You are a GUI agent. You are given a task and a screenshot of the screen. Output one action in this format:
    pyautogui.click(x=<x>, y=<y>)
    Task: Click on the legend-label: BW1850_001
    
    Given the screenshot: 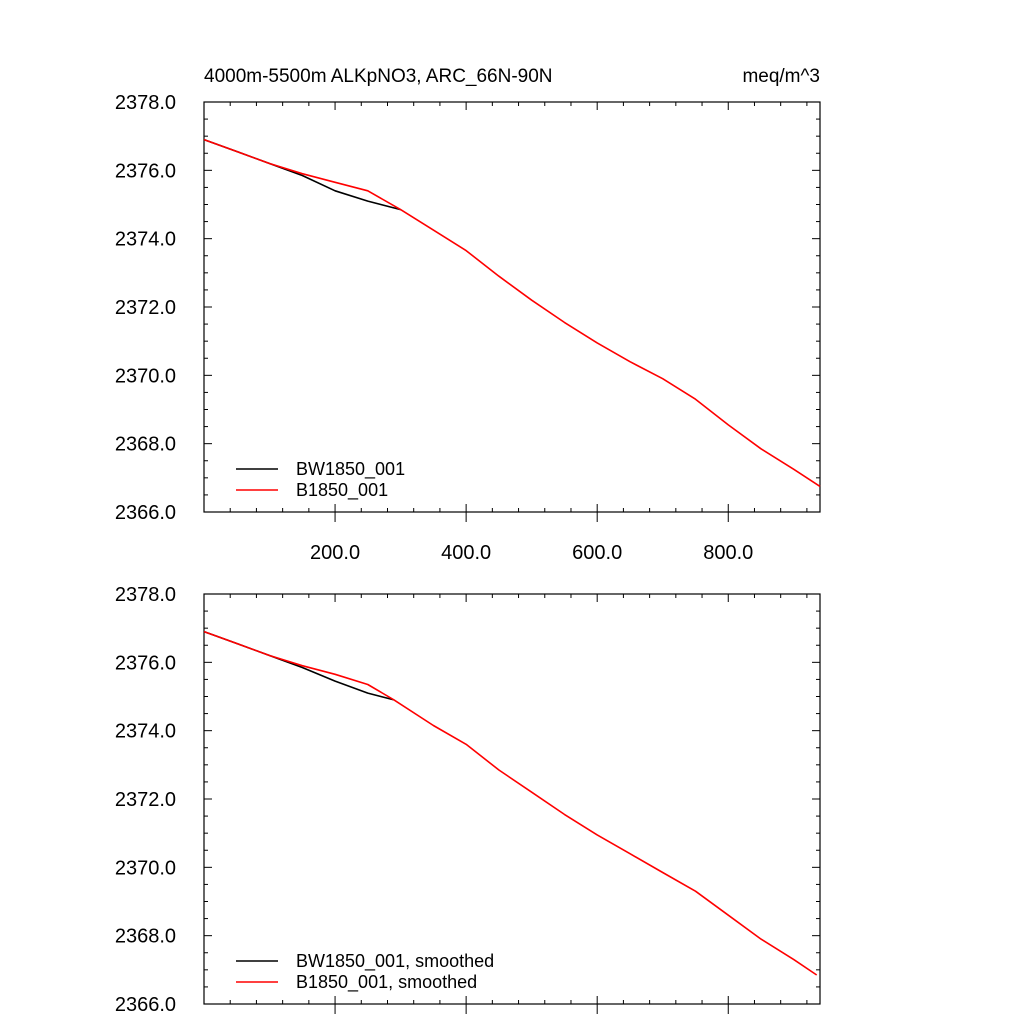 What is the action you would take?
    pyautogui.click(x=350, y=469)
    